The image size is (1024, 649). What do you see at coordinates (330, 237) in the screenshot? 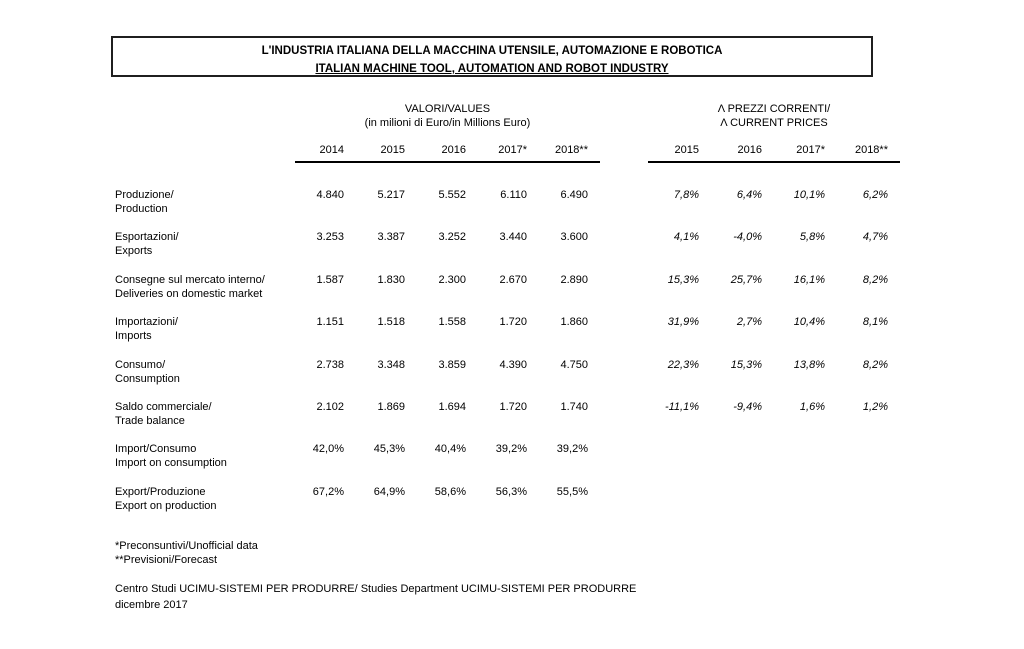
I see `value-cell: 3.253` at bounding box center [330, 237].